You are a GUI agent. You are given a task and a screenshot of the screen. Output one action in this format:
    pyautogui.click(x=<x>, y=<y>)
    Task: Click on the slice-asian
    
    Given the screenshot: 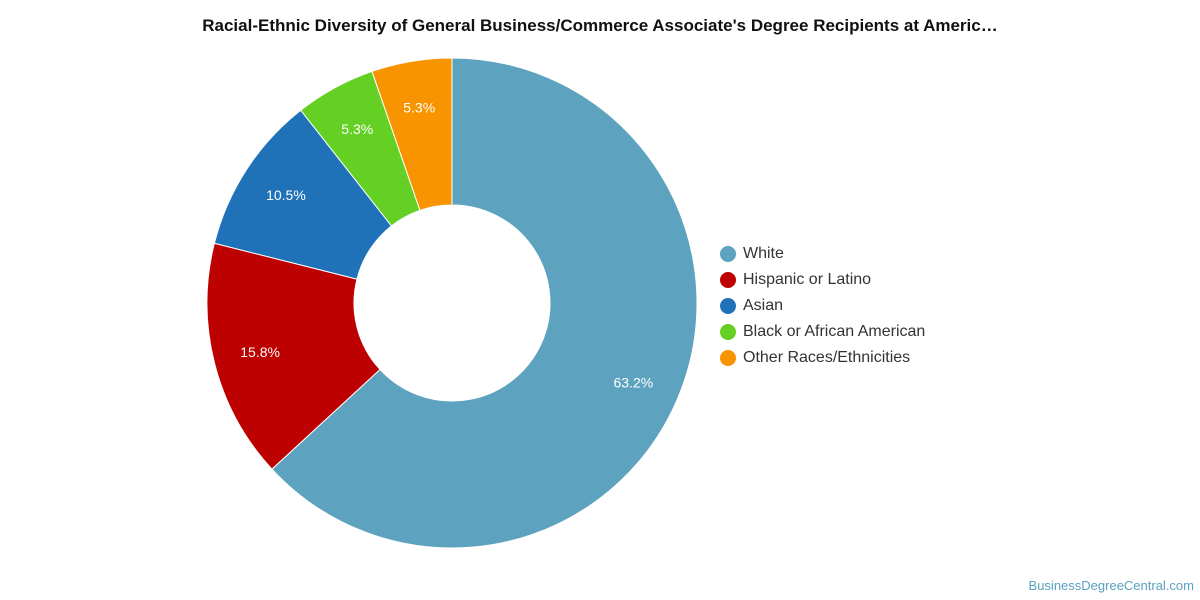 What is the action you would take?
    pyautogui.click(x=303, y=194)
    